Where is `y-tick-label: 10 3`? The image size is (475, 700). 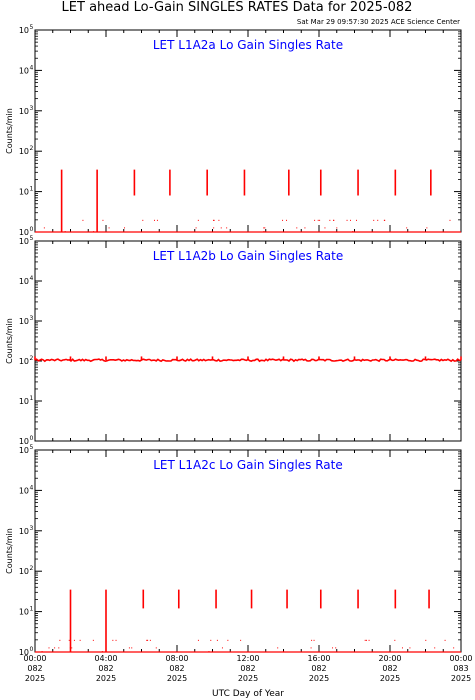
y-tick-label: 10 3 is located at coordinates (26, 110).